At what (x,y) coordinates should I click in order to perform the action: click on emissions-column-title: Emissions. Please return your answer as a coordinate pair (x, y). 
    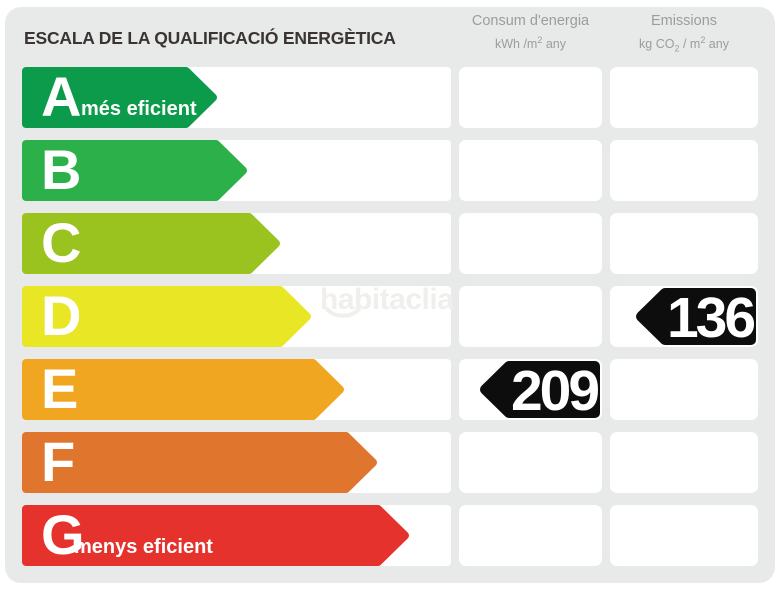
    Looking at the image, I should click on (684, 21).